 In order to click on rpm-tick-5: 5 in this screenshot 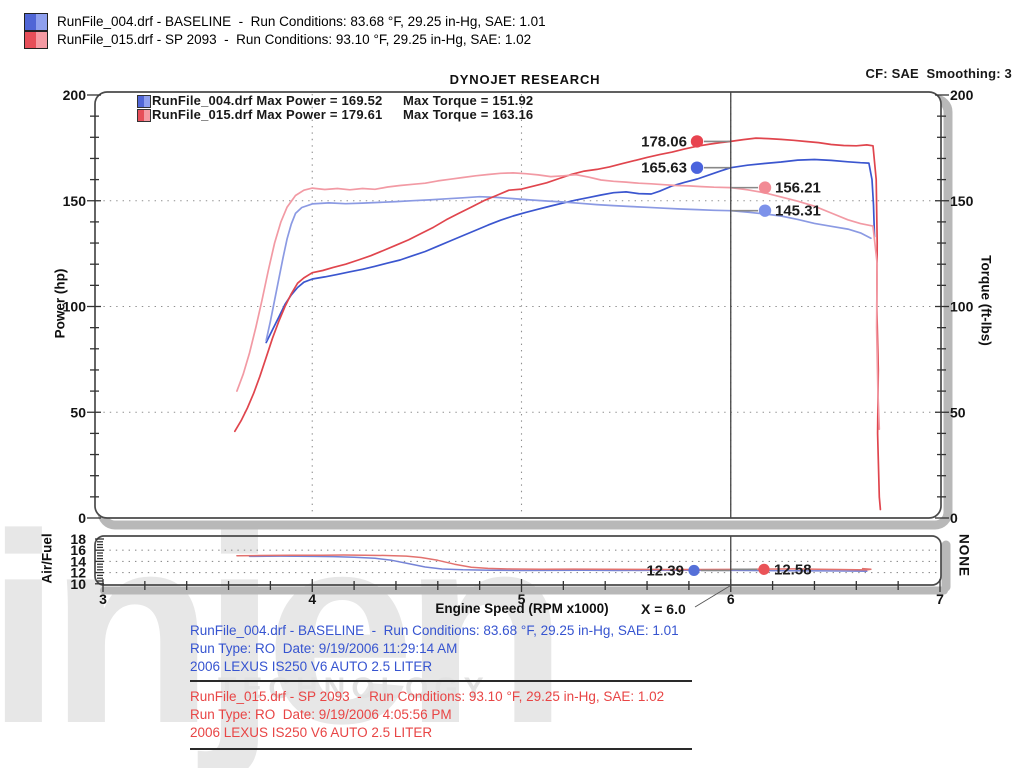, I will do `click(522, 599)`.